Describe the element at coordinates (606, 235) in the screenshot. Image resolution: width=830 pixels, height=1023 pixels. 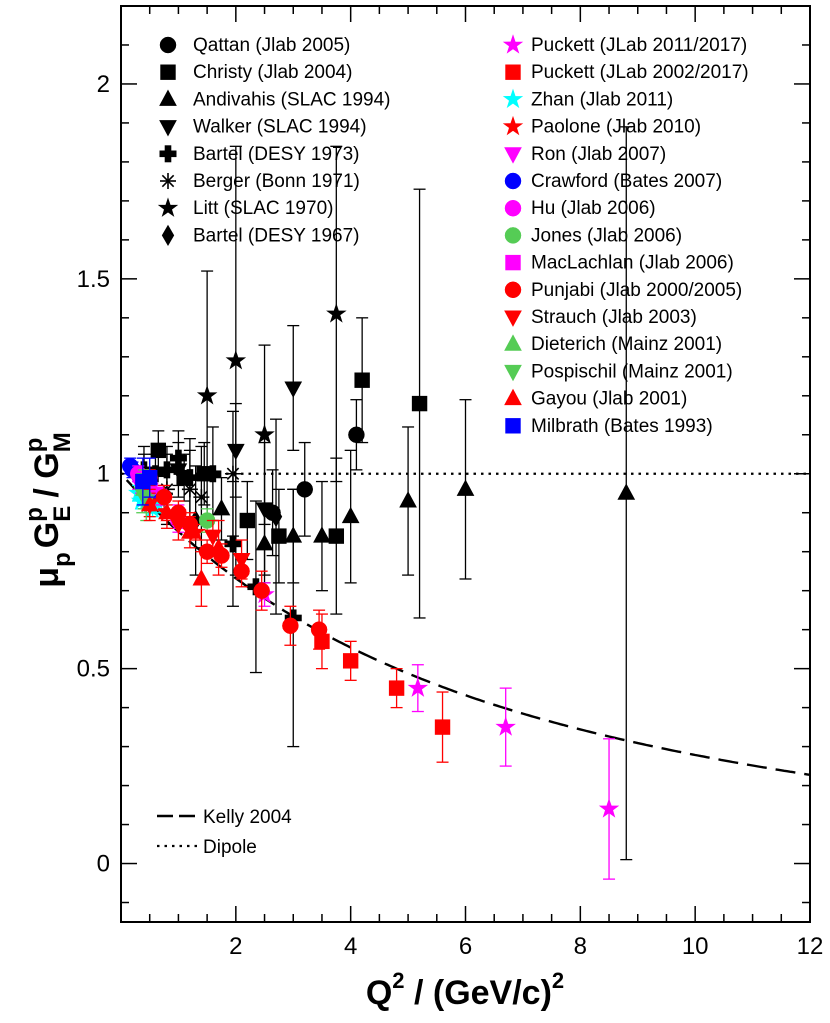
I see `legend-label: Jones (Jlab 2006)` at that location.